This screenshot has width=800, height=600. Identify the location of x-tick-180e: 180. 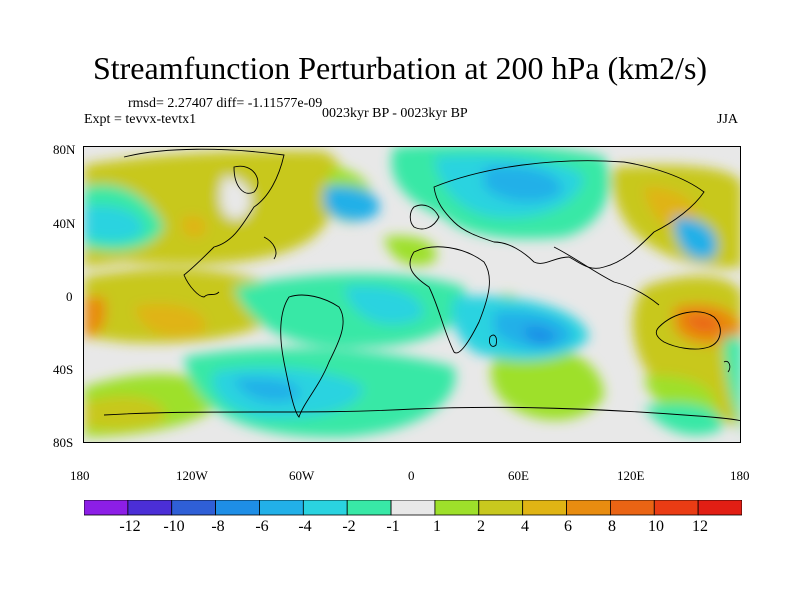
(740, 475).